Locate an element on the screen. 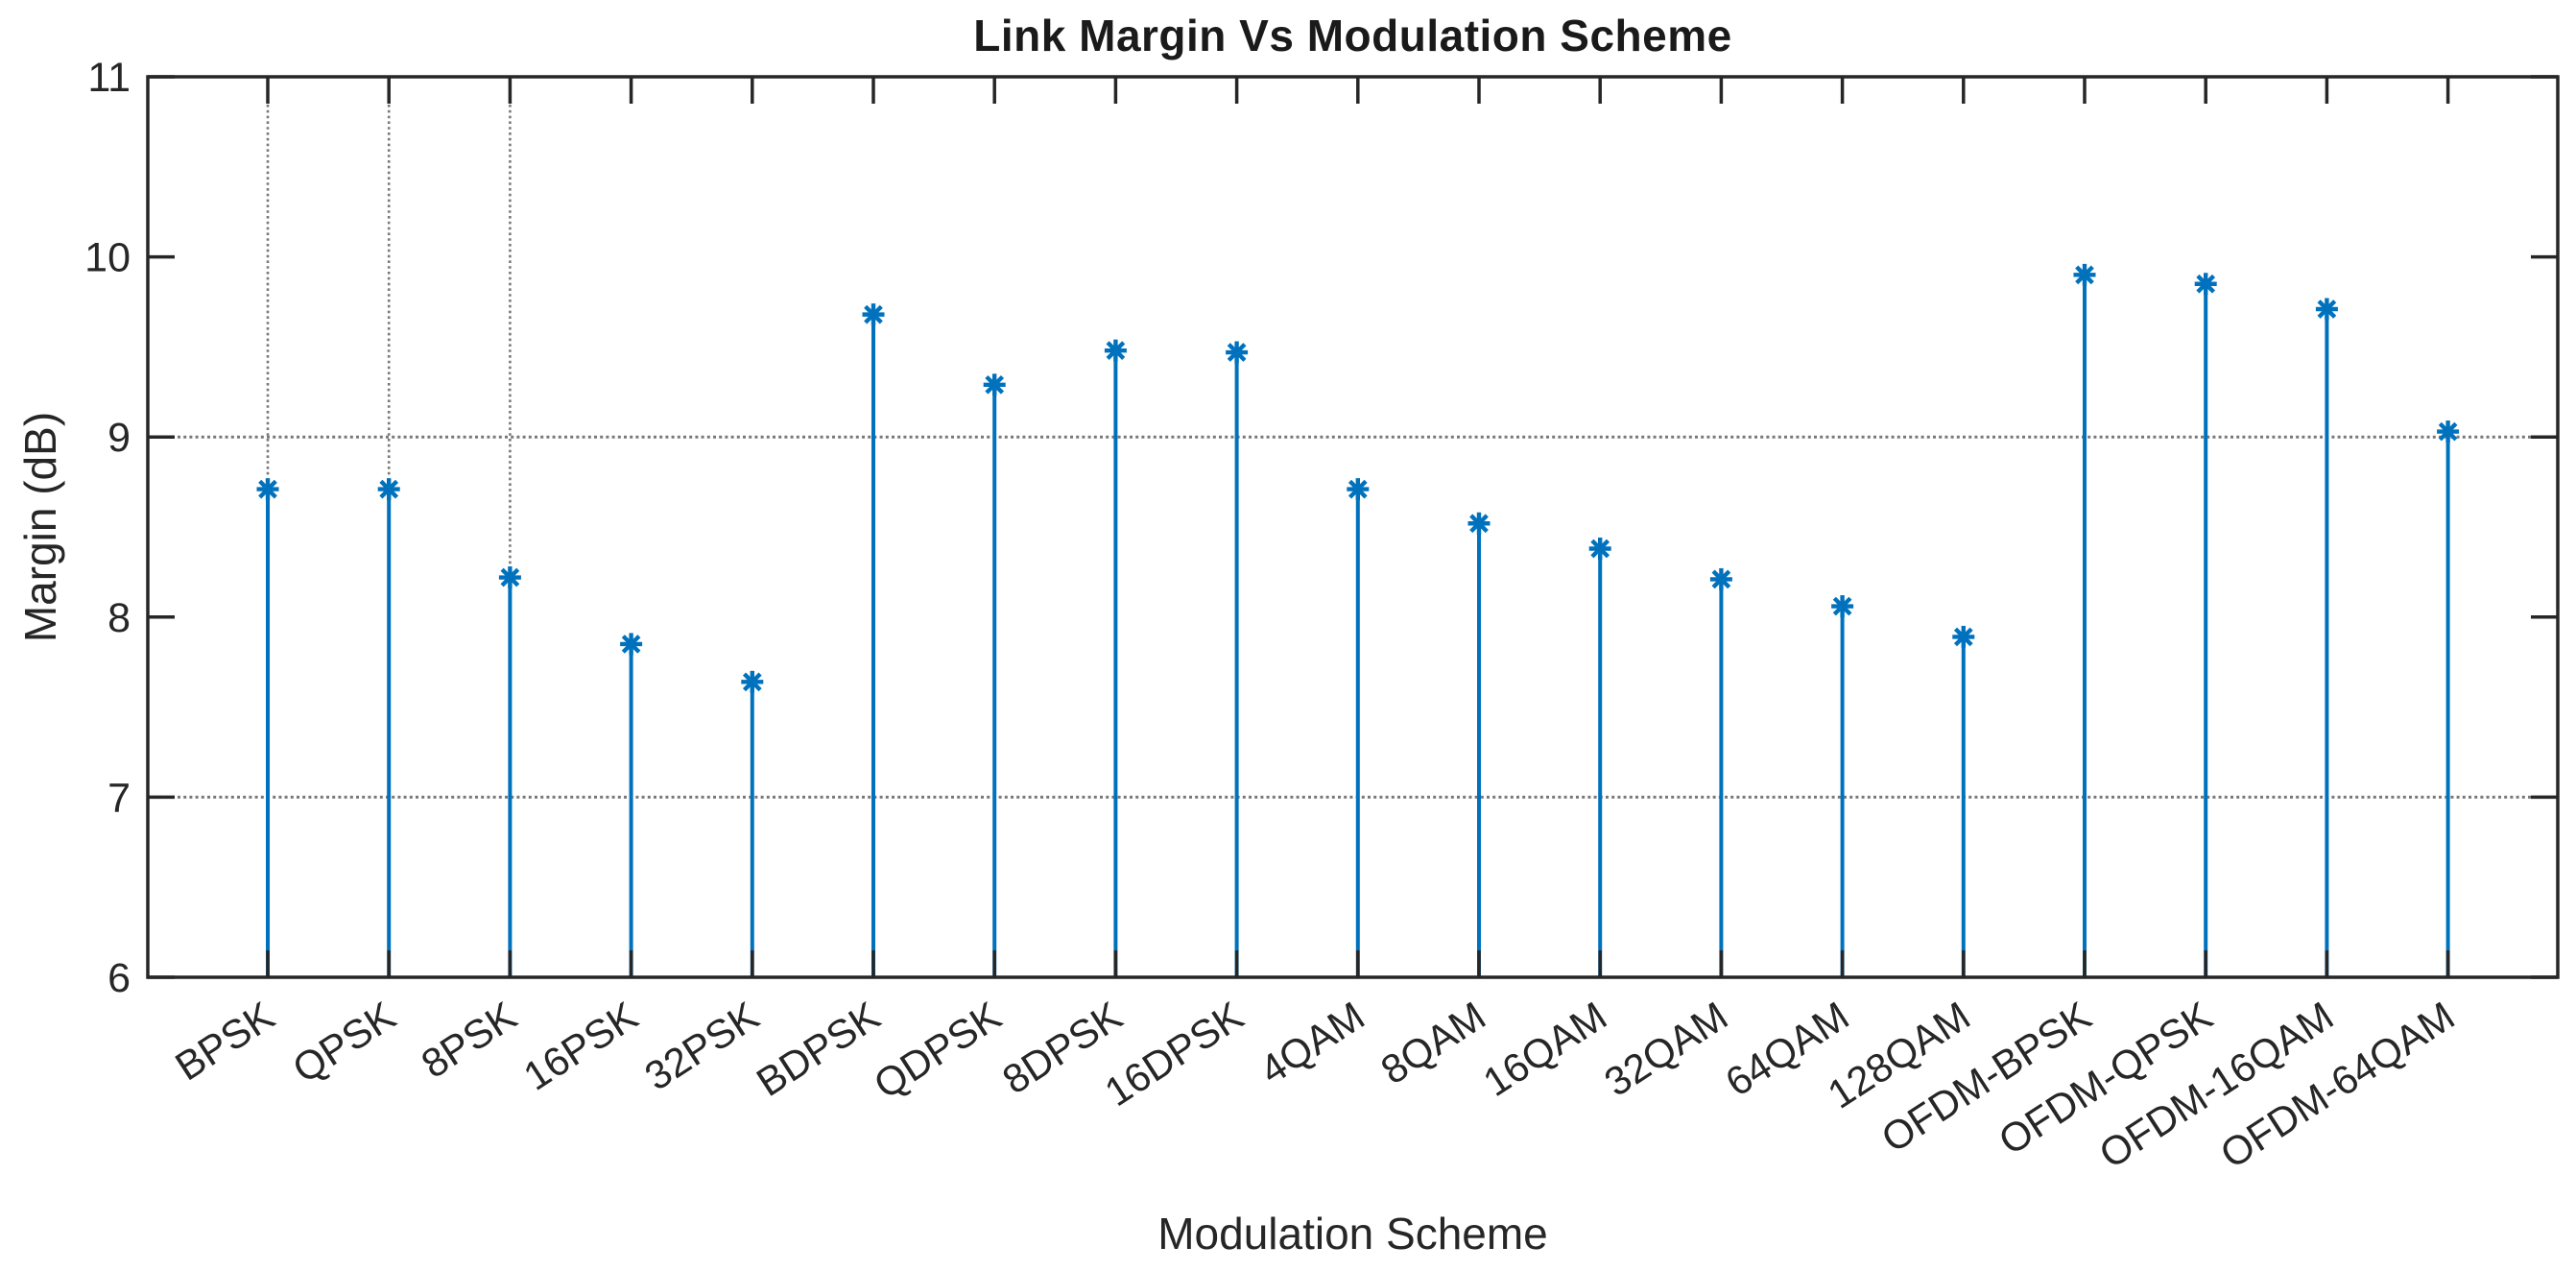  marker-OFDM-BPSK is located at coordinates (2084, 274).